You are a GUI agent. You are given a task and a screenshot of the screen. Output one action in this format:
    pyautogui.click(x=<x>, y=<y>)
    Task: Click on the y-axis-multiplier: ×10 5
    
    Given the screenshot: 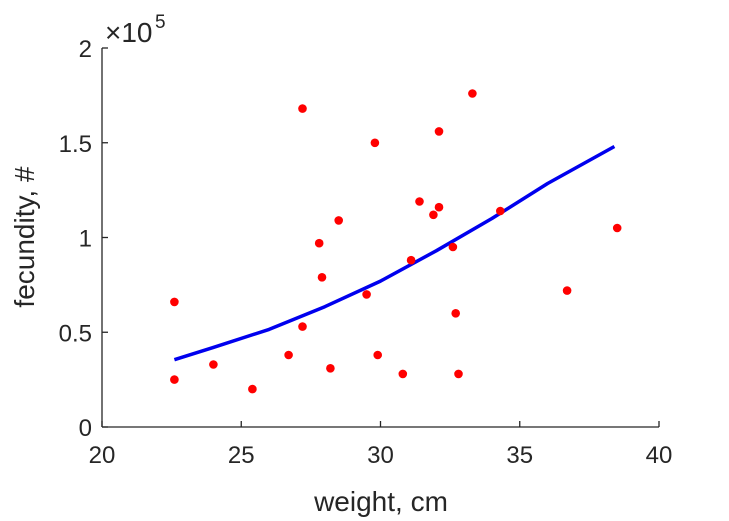 What is the action you would take?
    pyautogui.click(x=135, y=30)
    